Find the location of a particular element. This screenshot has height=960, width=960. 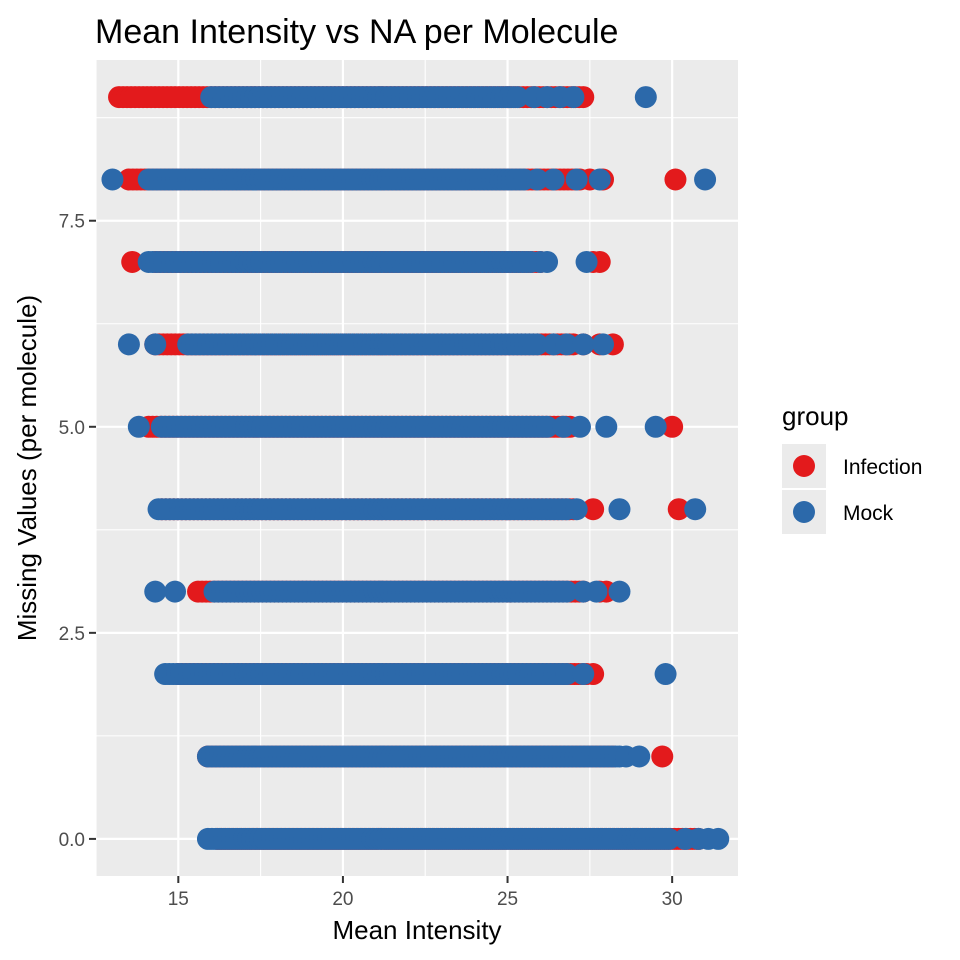

legend-title: group is located at coordinates (815, 416).